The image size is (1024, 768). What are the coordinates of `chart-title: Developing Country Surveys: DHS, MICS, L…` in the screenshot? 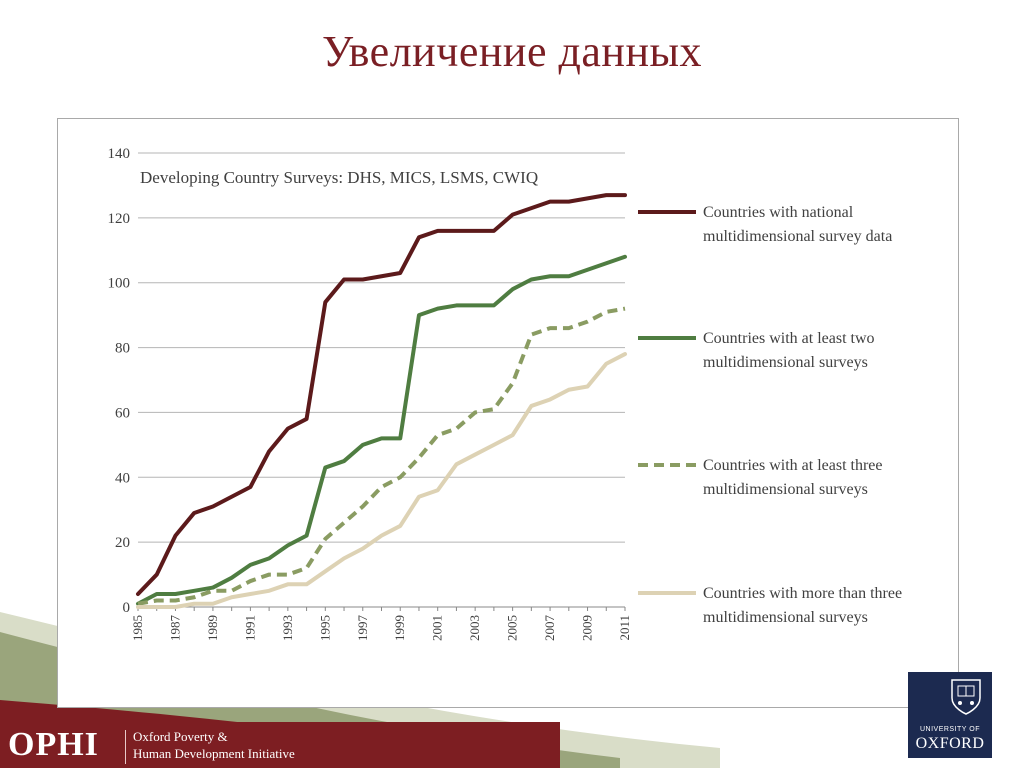 It's located at (339, 177).